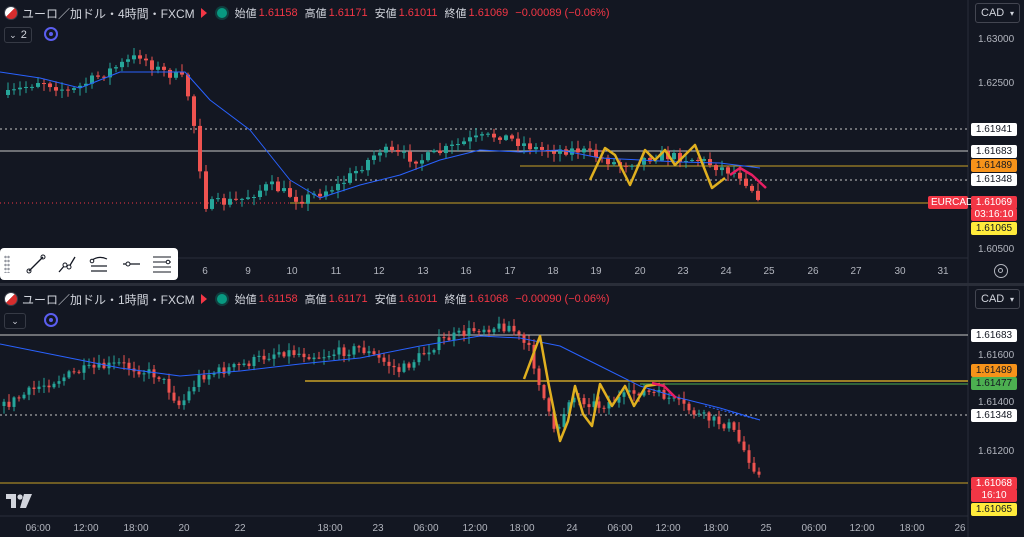 The height and width of the screenshot is (537, 1024). I want to click on eurcad-flag-icon, so click(11, 13).